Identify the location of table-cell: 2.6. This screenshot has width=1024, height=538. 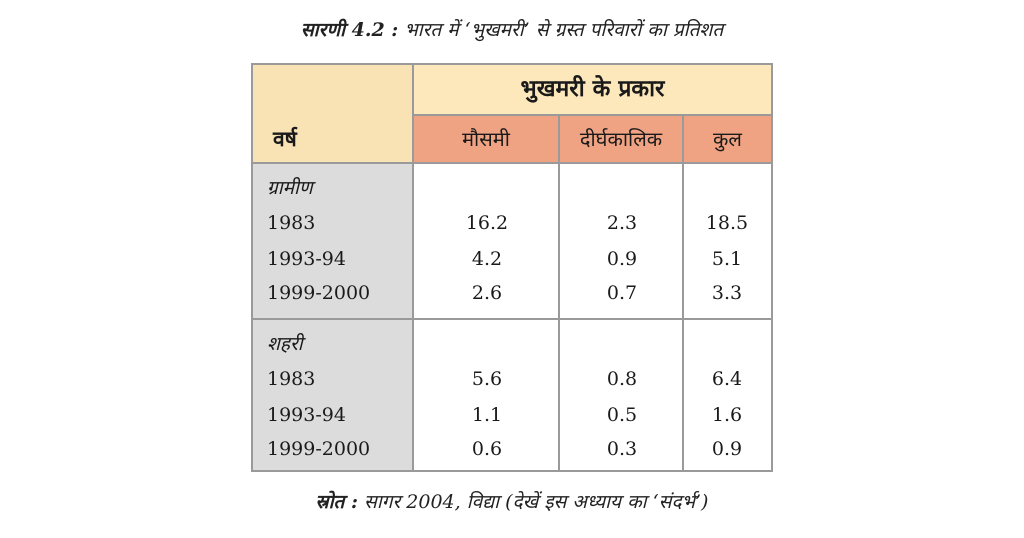
(487, 293).